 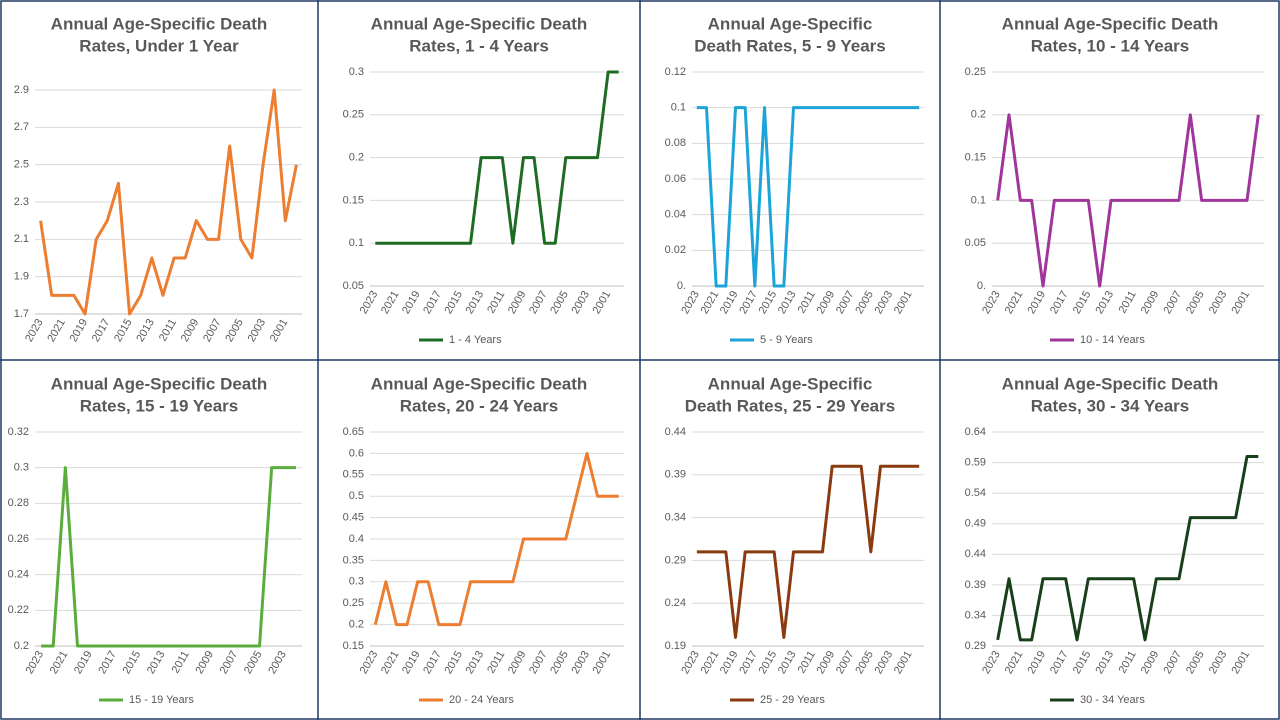 What do you see at coordinates (975, 462) in the screenshot?
I see `y-tick-label: 0.59` at bounding box center [975, 462].